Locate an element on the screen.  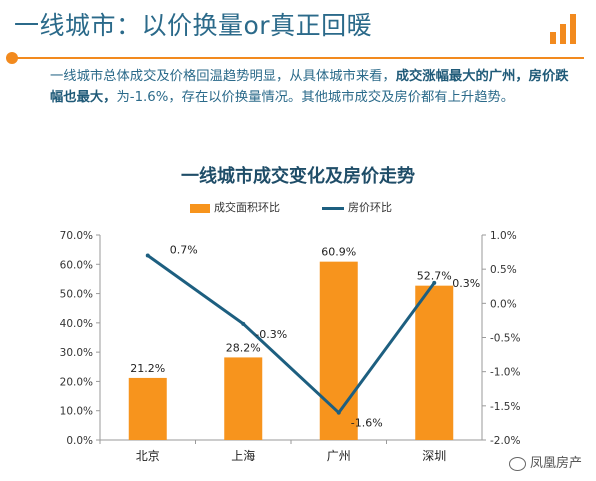
intro-text-3: 为-1.6%，存在以价换量情况。其他城市成交及房价都有上升趋势。 is located at coordinates (315, 97).